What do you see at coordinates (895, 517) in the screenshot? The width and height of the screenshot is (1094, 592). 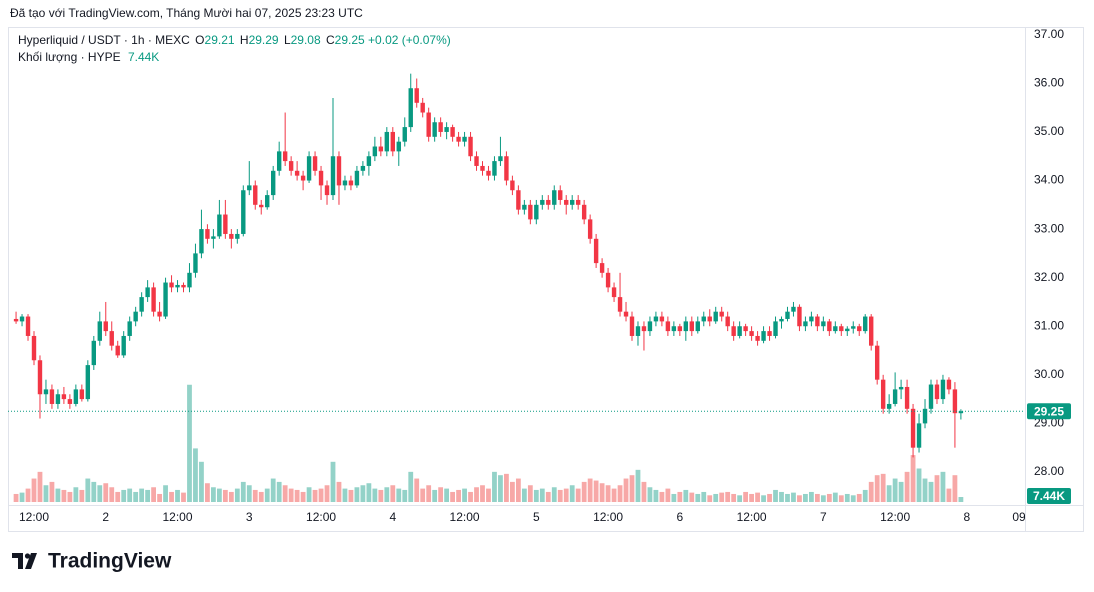 I see `x-tick-label: 12:00` at bounding box center [895, 517].